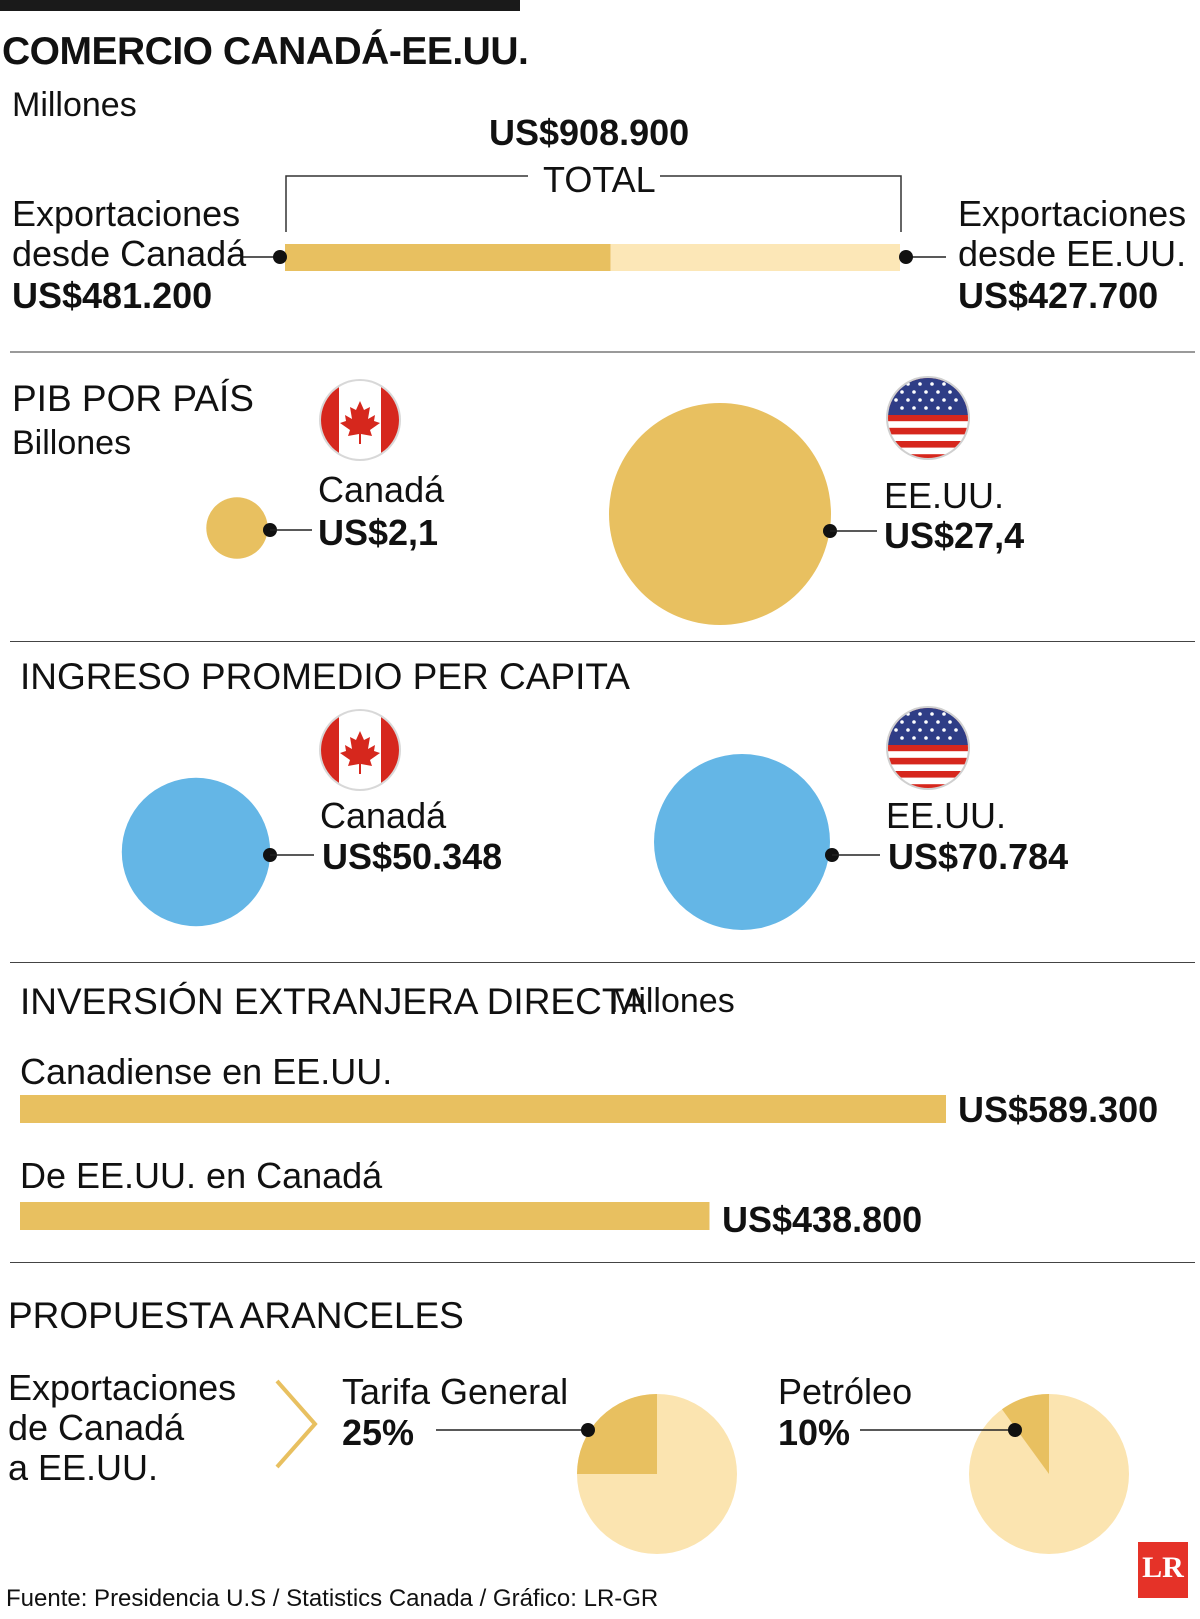 This screenshot has width=1200, height=1619. What do you see at coordinates (72, 443) in the screenshot?
I see `gdp-unit: Billones` at bounding box center [72, 443].